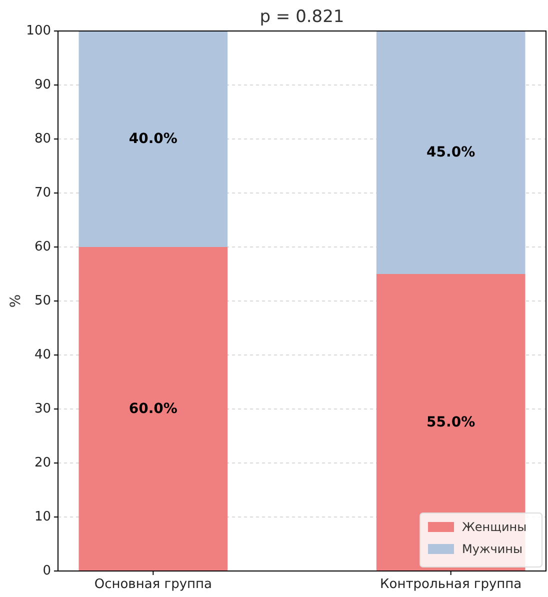 Image resolution: width=548 pixels, height=597 pixels. What do you see at coordinates (16, 301) in the screenshot?
I see `y-axis-title: %` at bounding box center [16, 301].